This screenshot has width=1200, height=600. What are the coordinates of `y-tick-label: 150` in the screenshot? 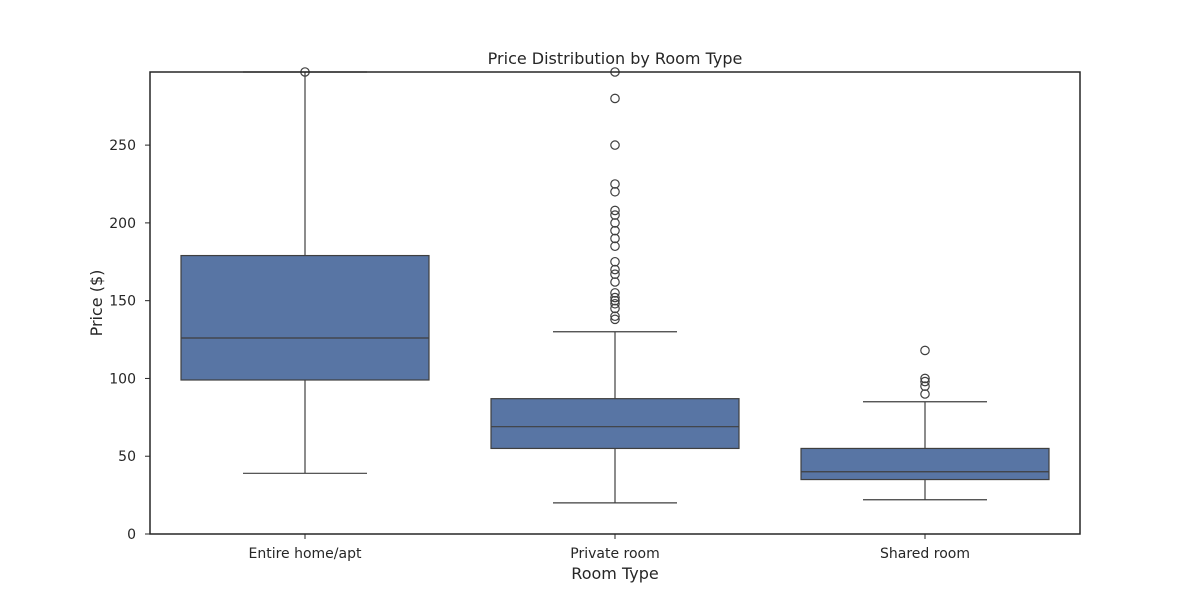 It's located at (122, 302).